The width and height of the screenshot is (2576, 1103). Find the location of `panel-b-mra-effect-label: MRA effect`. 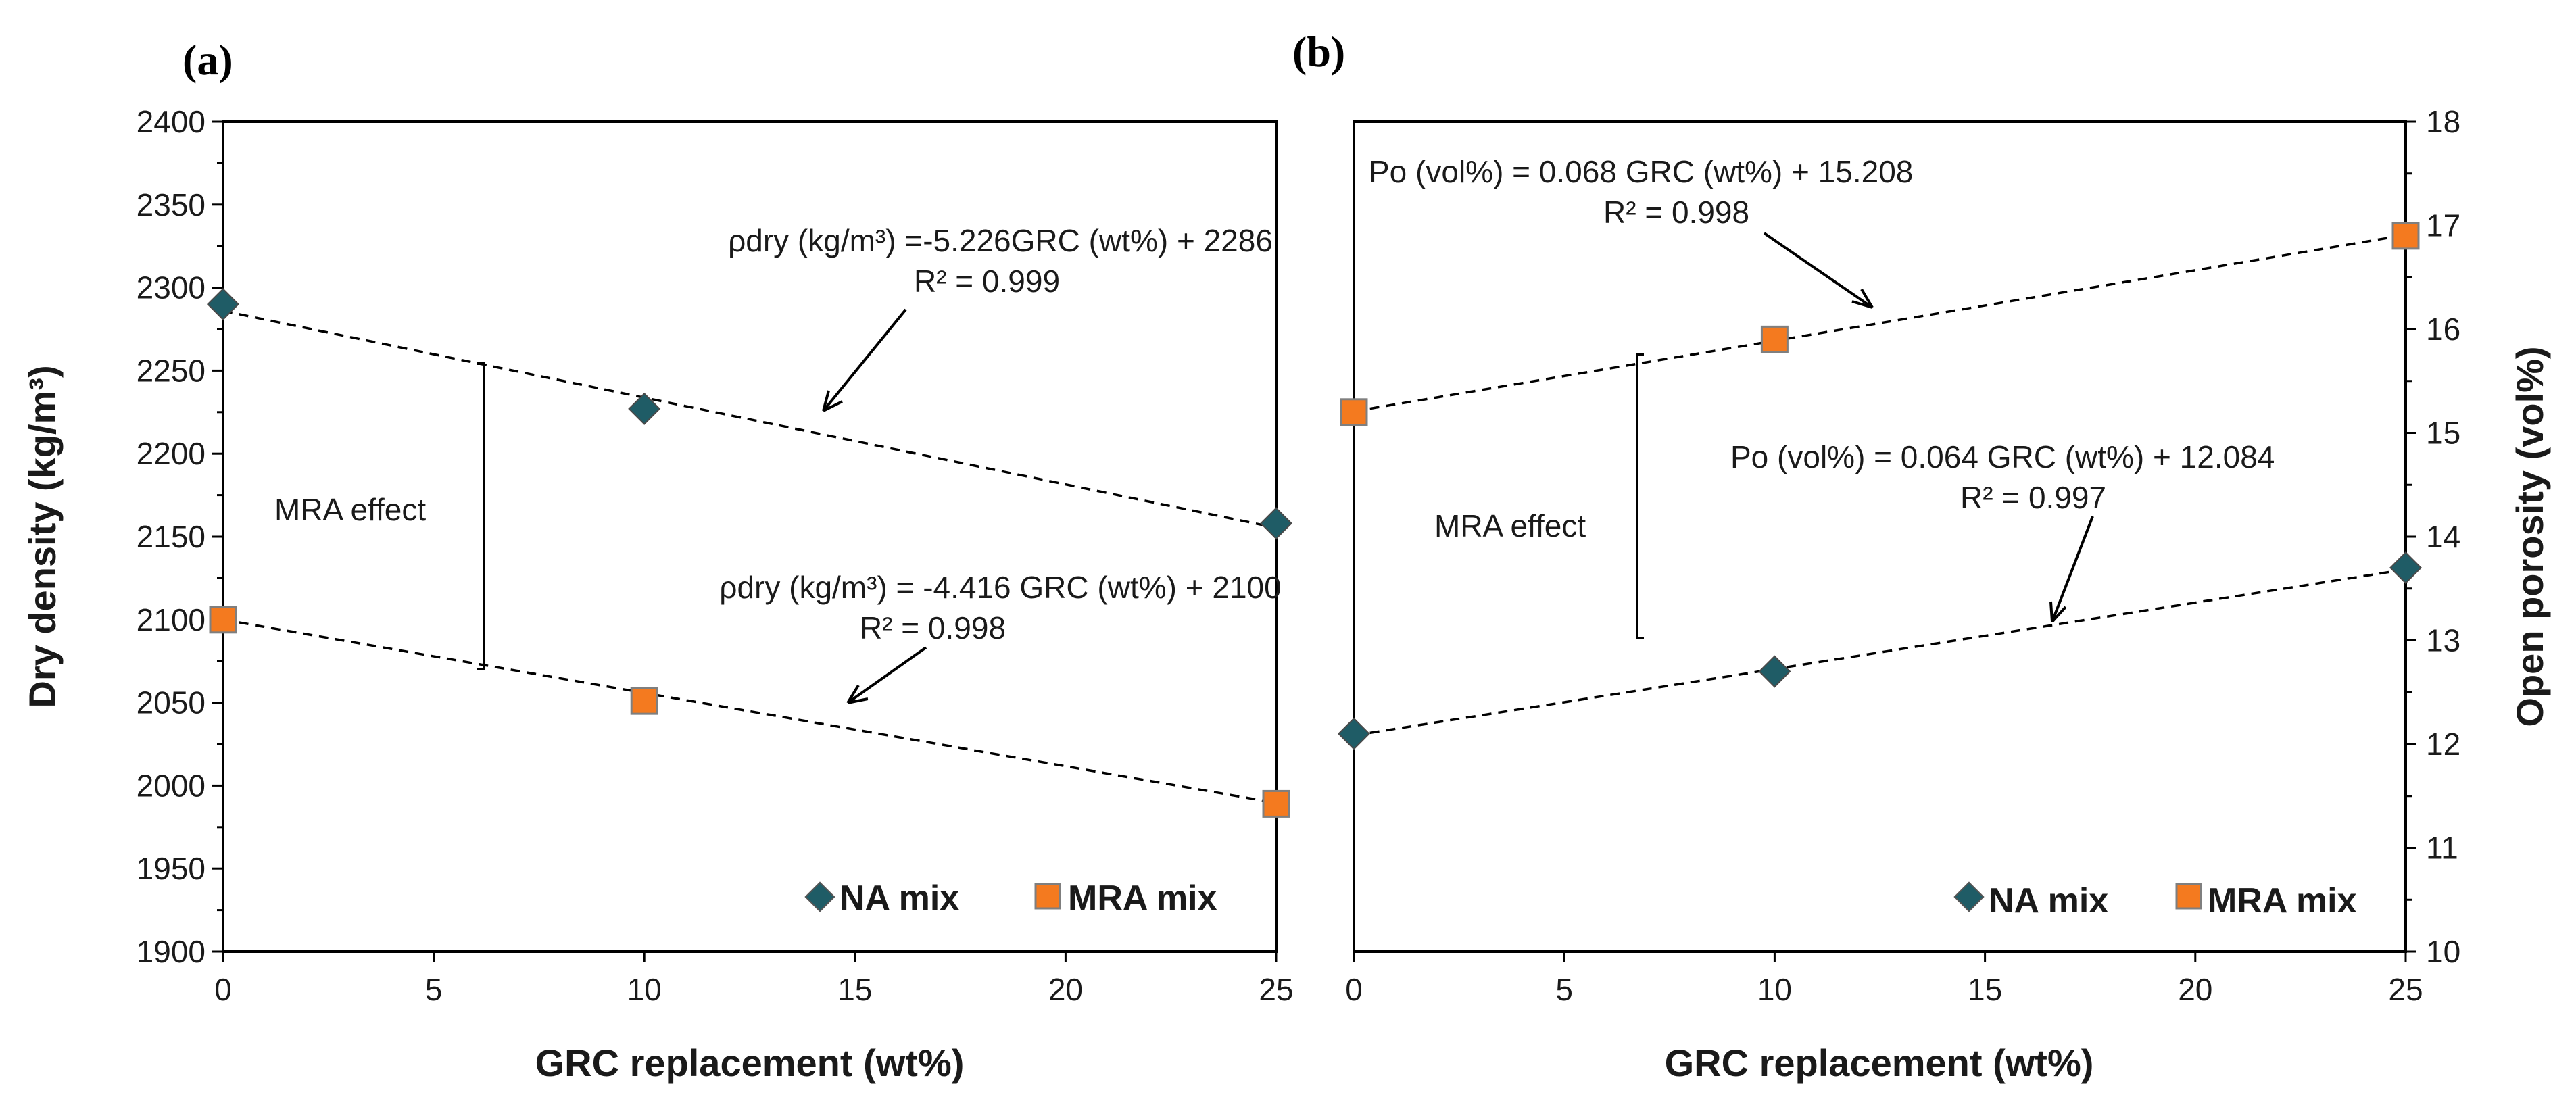

panel-b-mra-effect-label: MRA effect is located at coordinates (1510, 526).